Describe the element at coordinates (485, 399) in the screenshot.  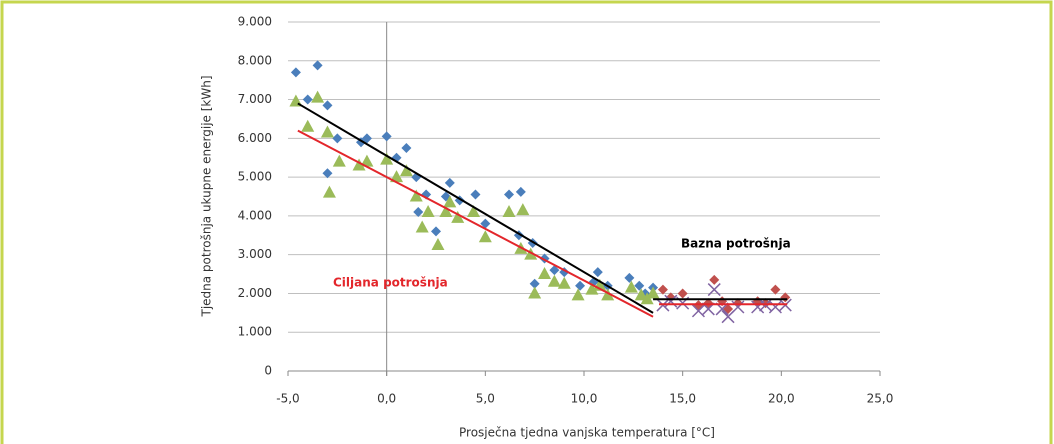
I see `x-tick-label: 5,0` at that location.